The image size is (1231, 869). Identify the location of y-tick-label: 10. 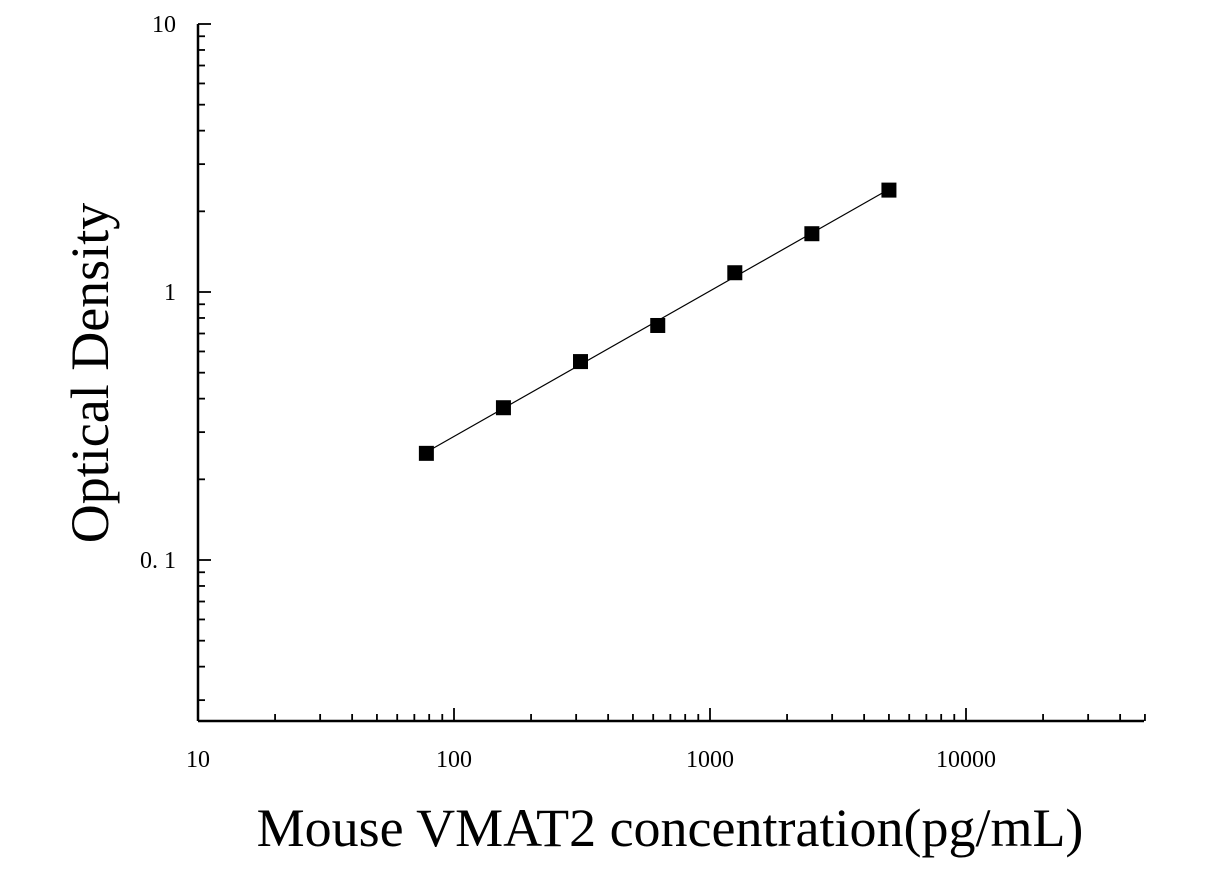
(164, 25).